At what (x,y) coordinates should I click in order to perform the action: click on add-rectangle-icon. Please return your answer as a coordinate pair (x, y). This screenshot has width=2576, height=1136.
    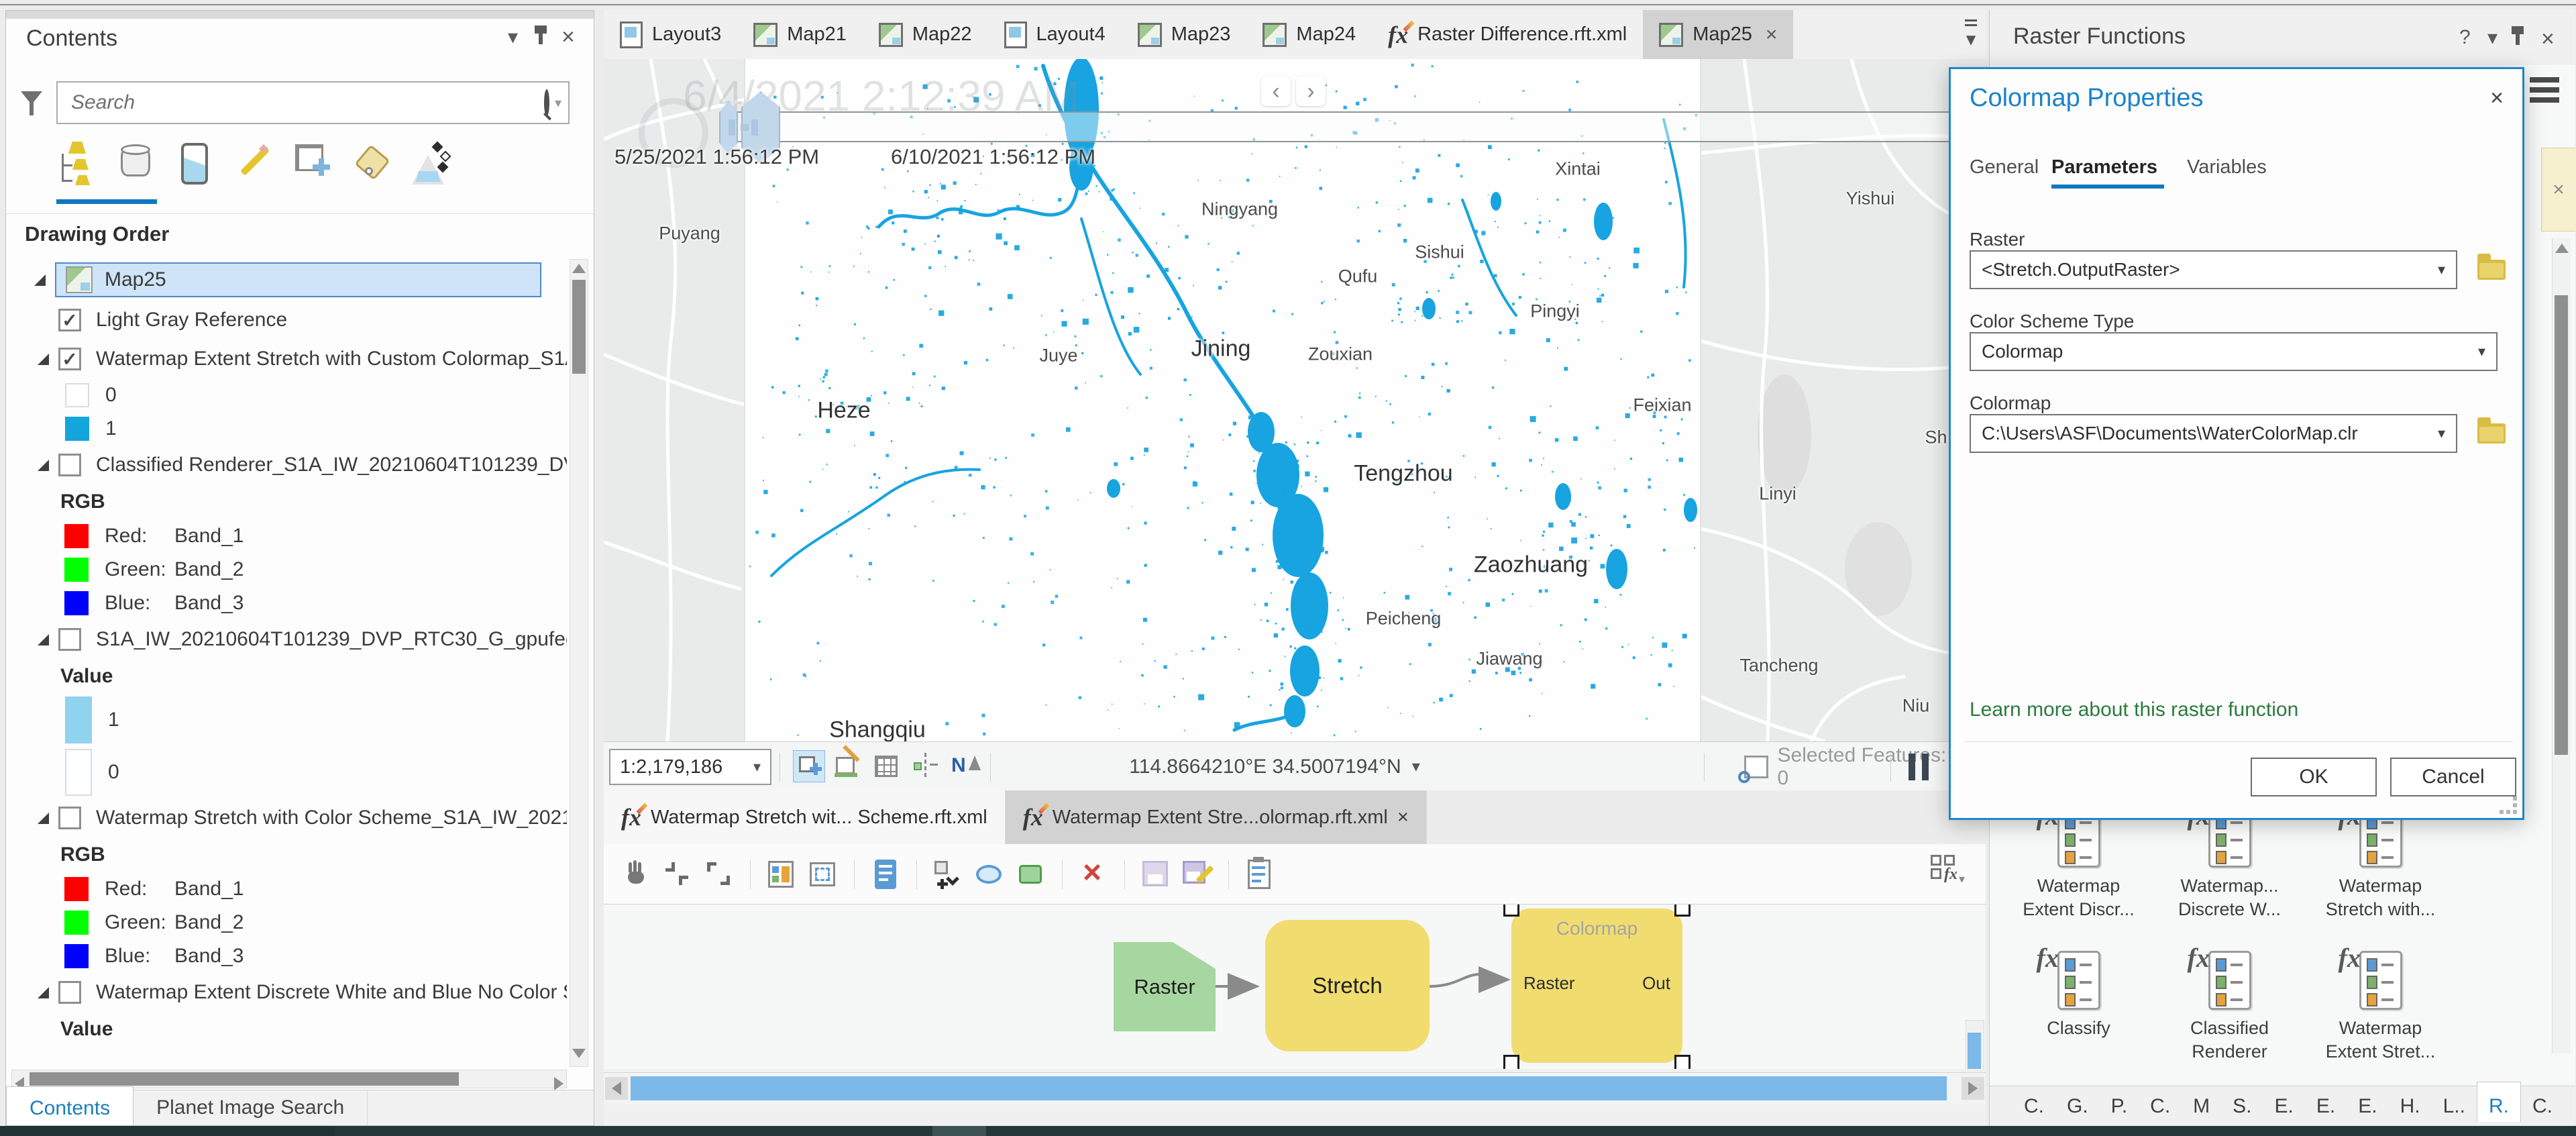
    Looking at the image, I should click on (1031, 874).